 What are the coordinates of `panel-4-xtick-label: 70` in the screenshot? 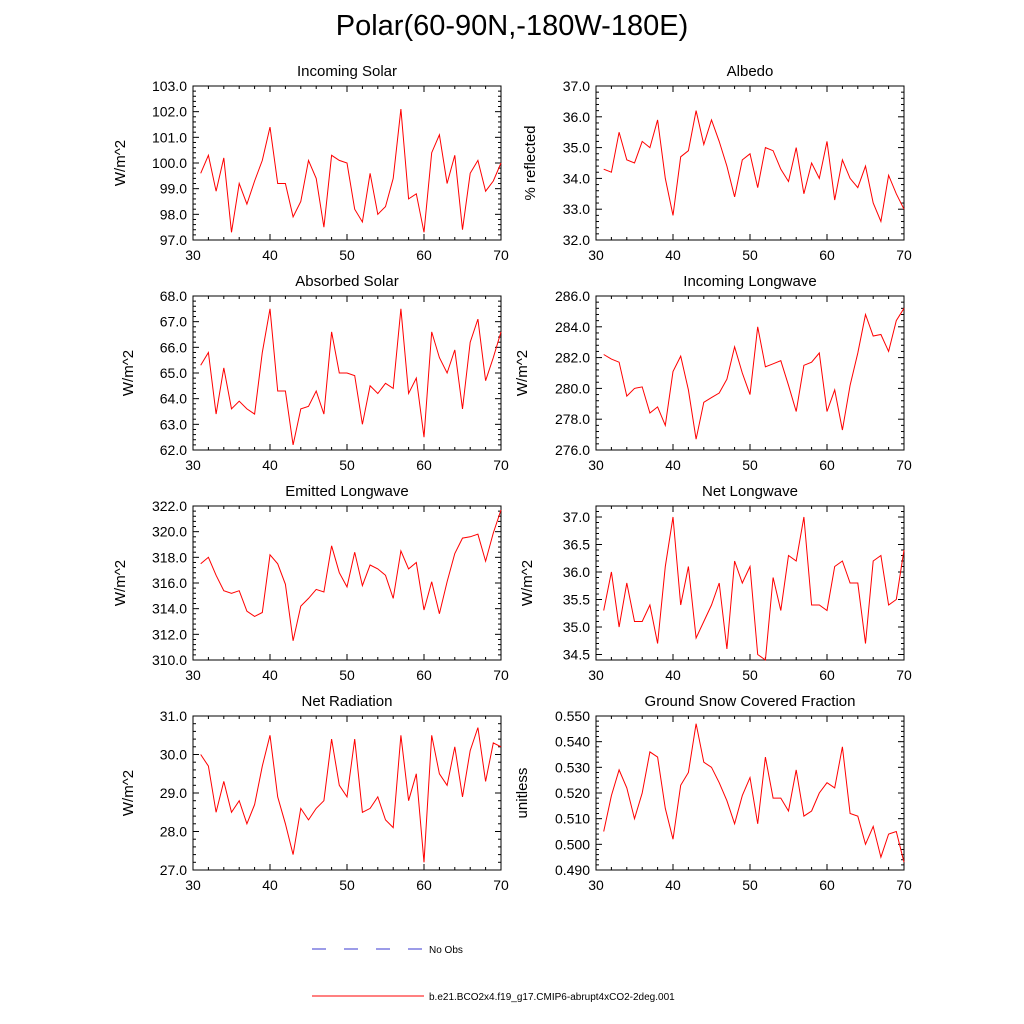 It's located at (904, 465).